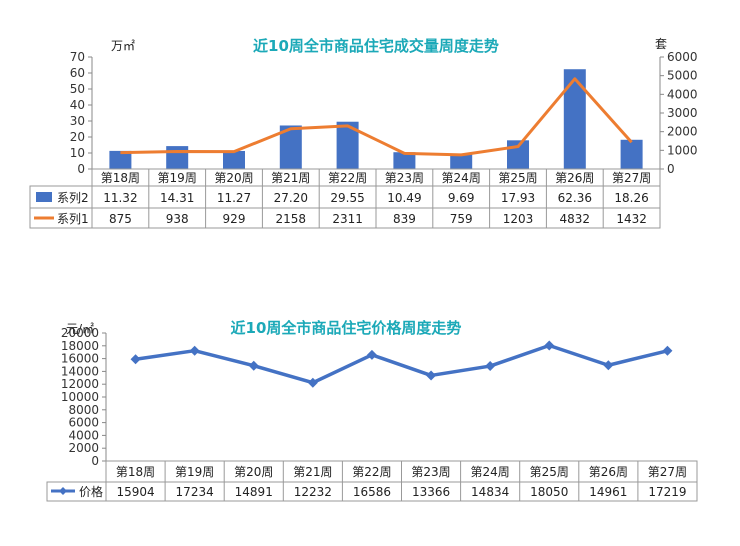 The height and width of the screenshot is (546, 740). What do you see at coordinates (667, 492) in the screenshot?
I see `price-value-label: 17219` at bounding box center [667, 492].